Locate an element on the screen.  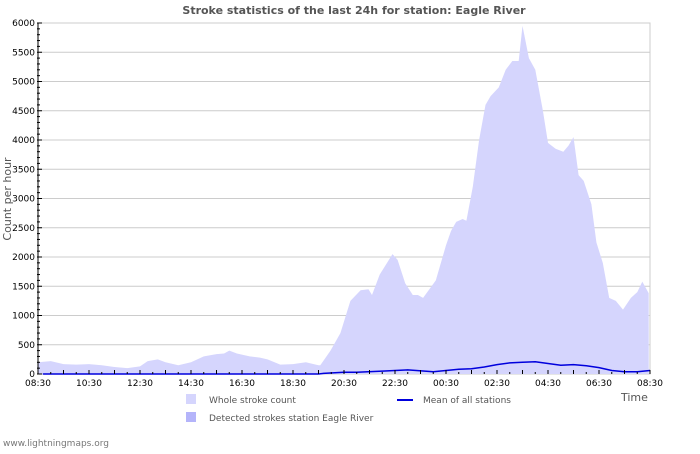
x-tick-label: 14:30 is located at coordinates (191, 384).